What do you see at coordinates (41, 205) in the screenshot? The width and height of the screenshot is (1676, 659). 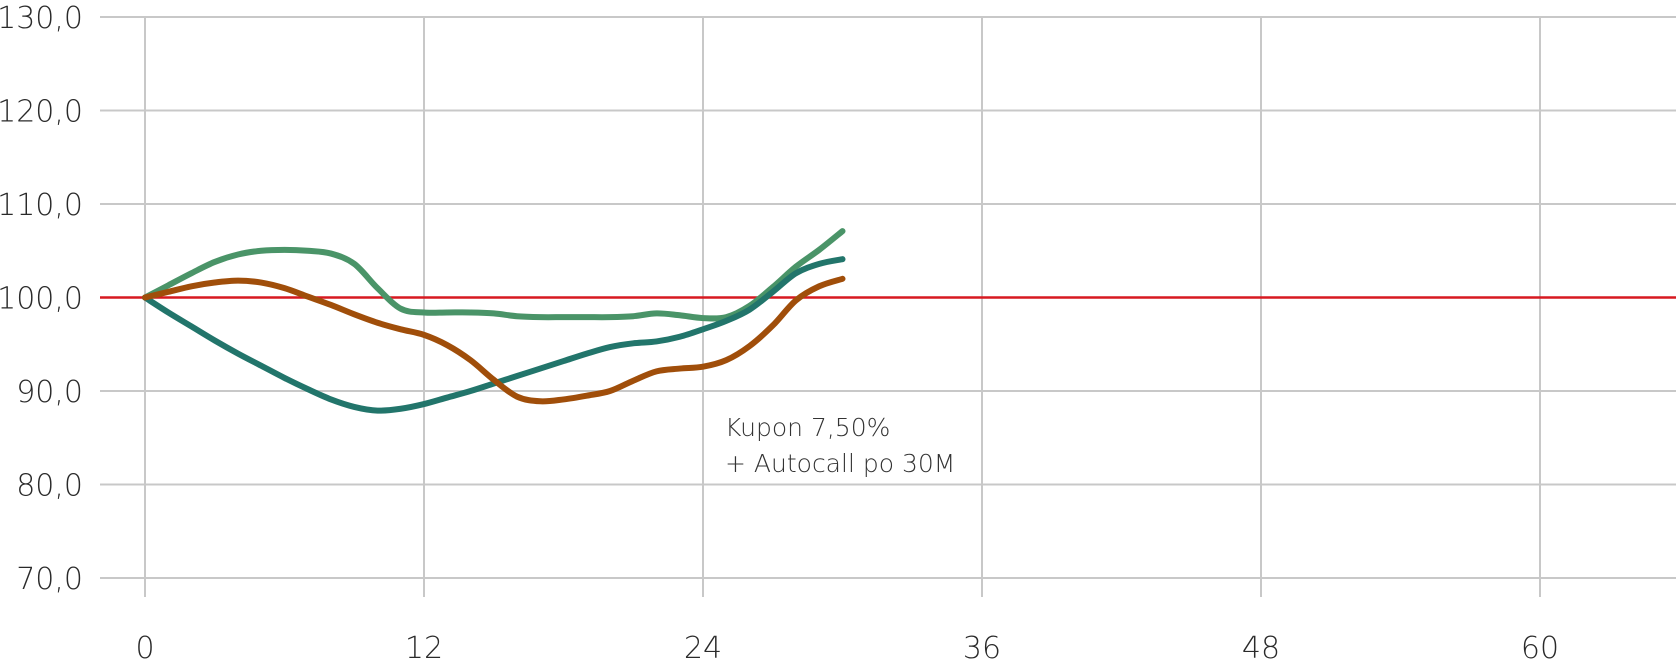 I see `y-tick-label: 110,0` at bounding box center [41, 205].